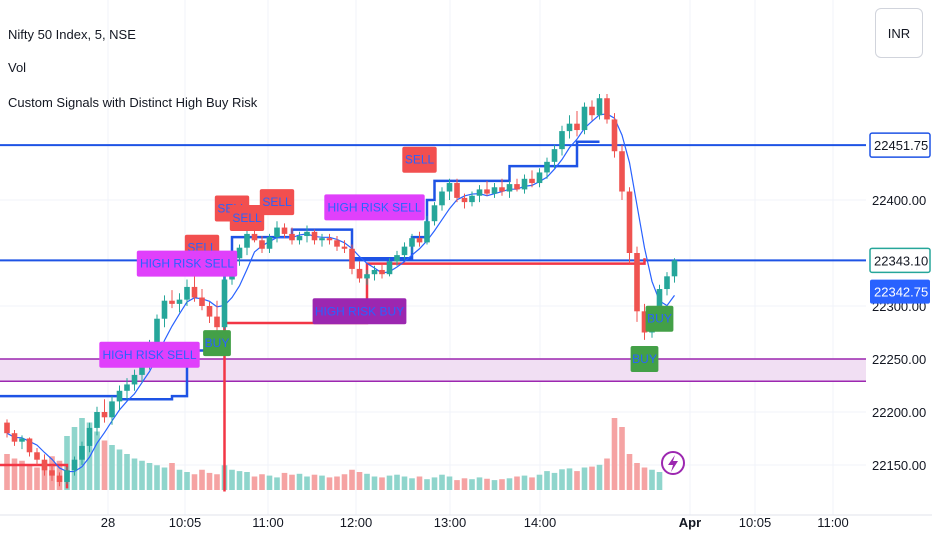 The height and width of the screenshot is (550, 932). I want to click on time-tick-label: 13:00, so click(450, 522).